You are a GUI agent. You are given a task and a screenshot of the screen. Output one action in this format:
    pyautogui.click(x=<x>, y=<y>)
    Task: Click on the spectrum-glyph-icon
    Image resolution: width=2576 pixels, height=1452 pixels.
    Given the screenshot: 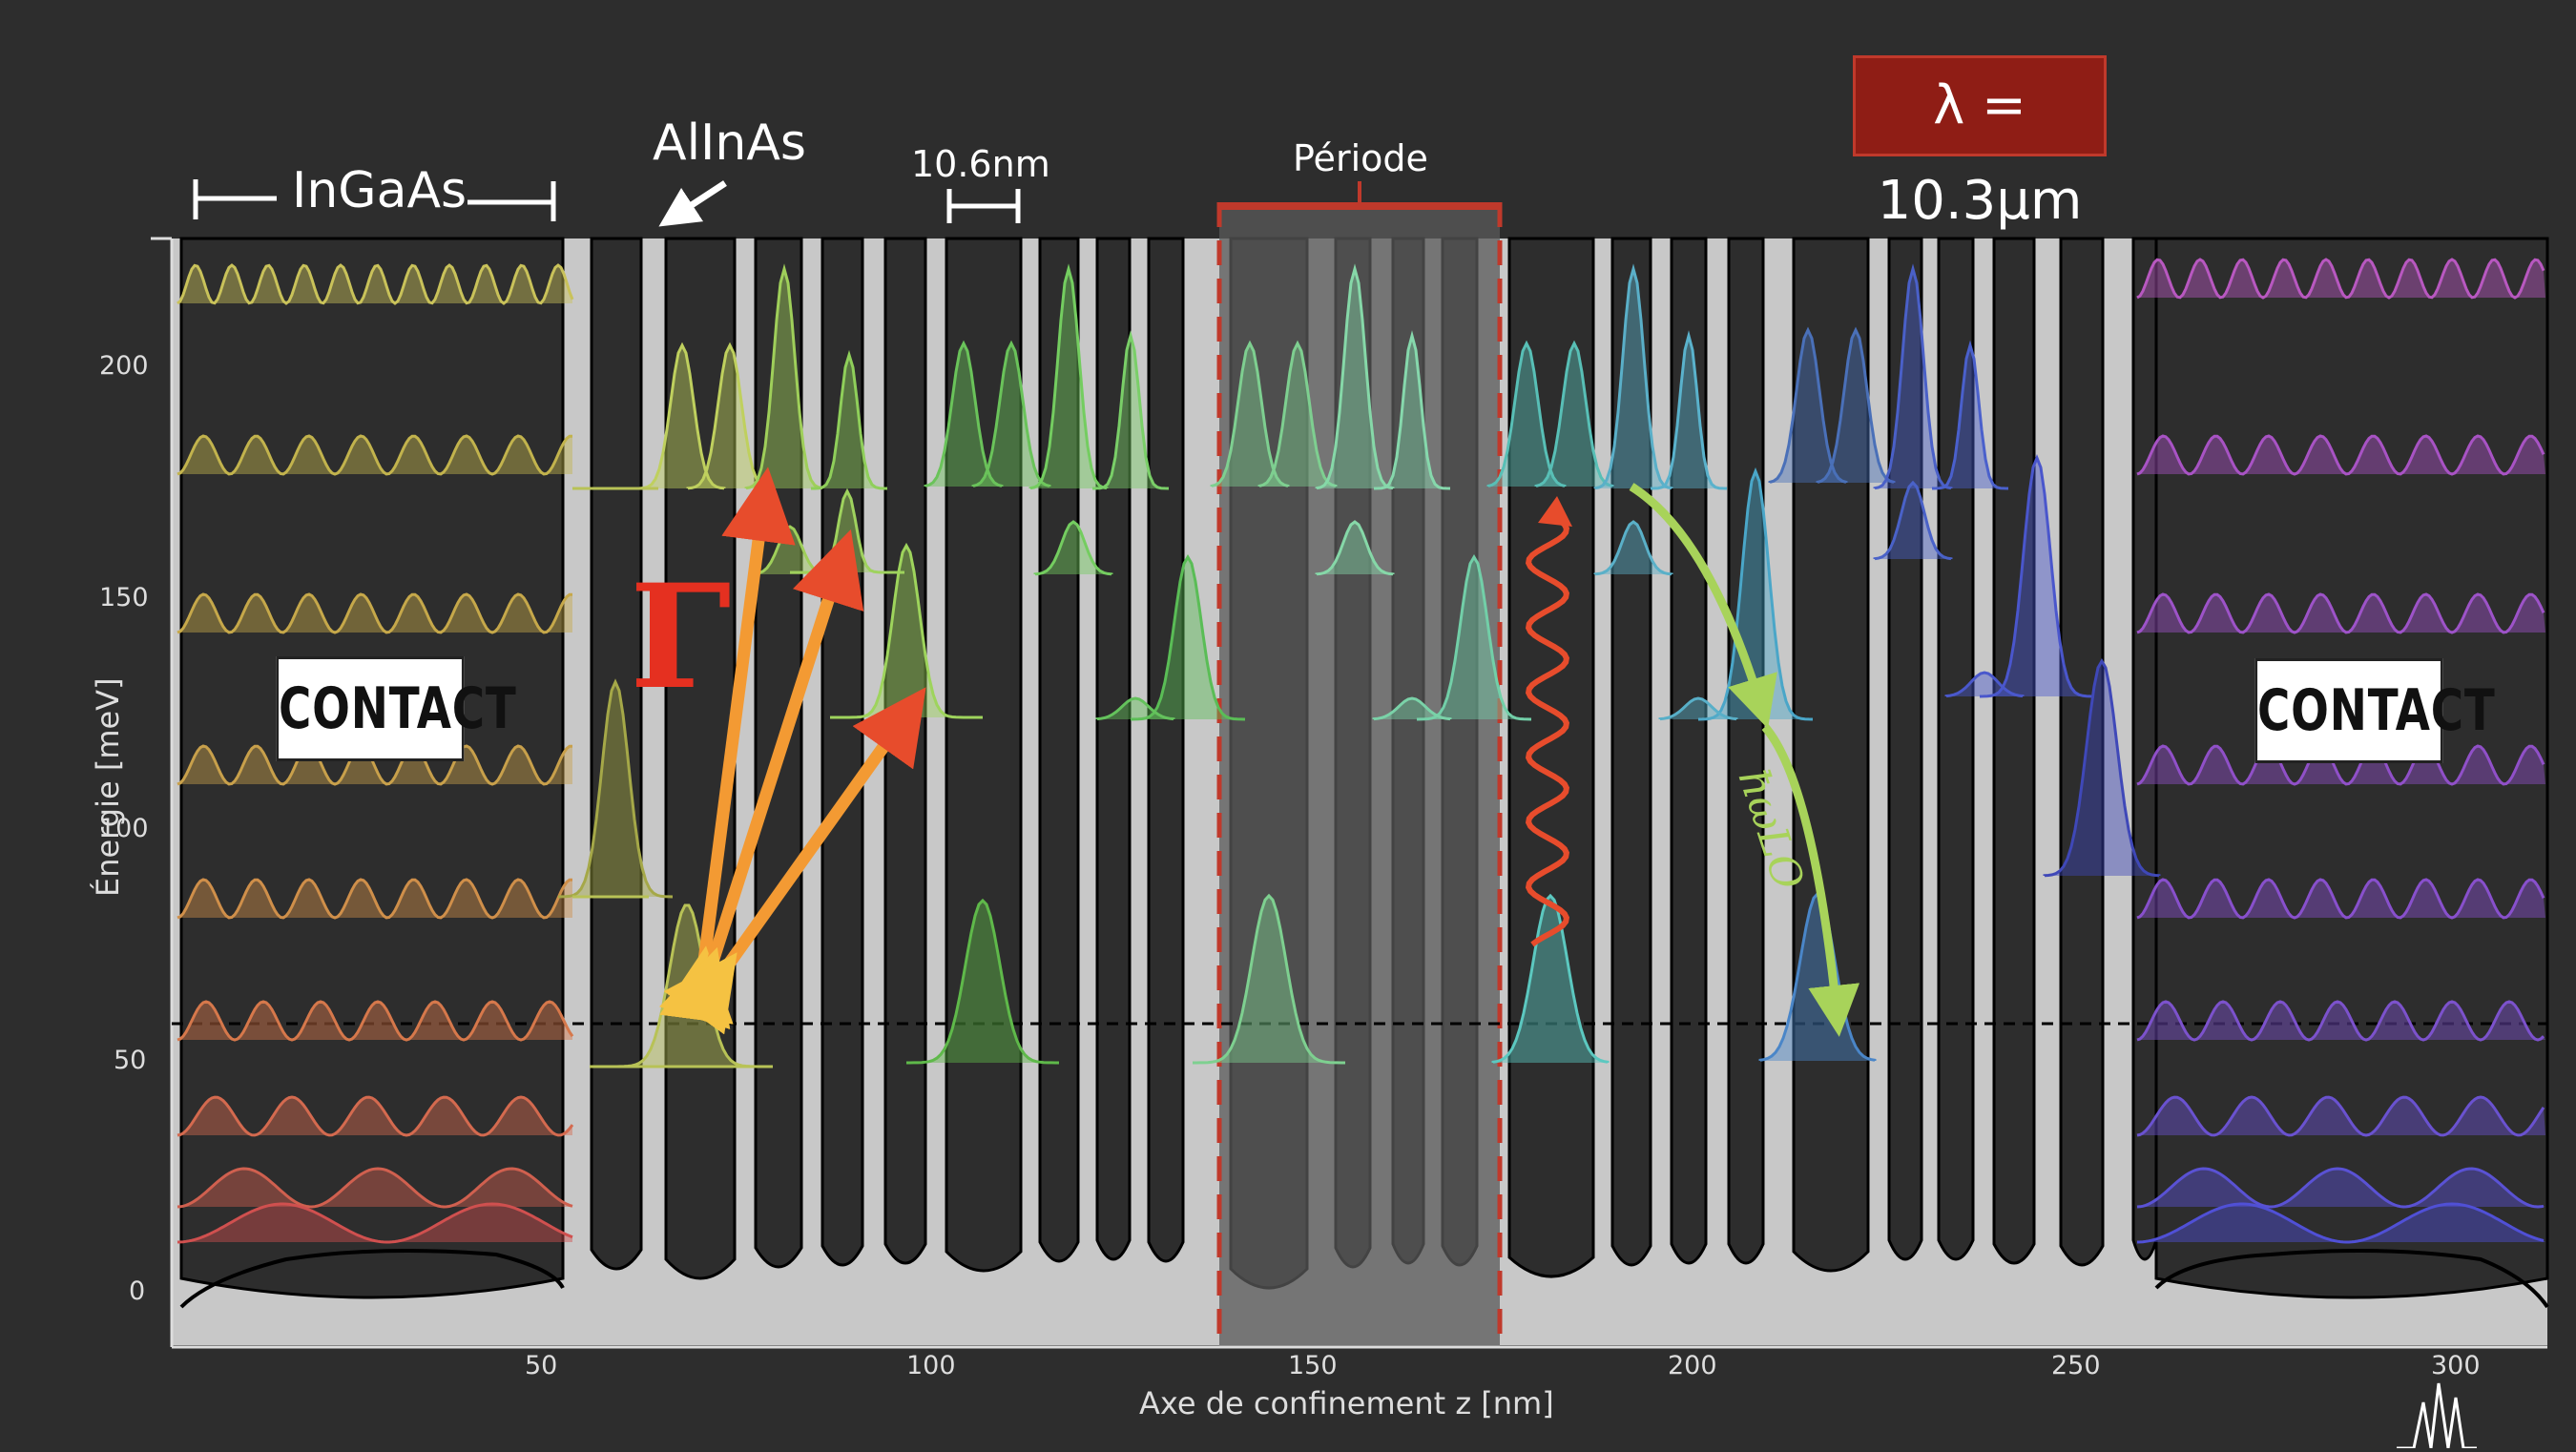 What is the action you would take?
    pyautogui.click(x=2437, y=1416)
    